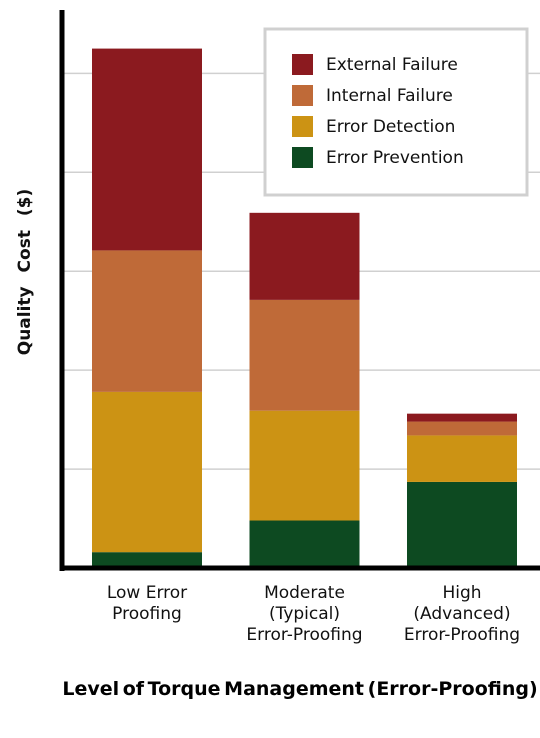 This screenshot has height=738, width=540. What do you see at coordinates (147, 593) in the screenshot?
I see `x-tick-label: Low Error` at bounding box center [147, 593].